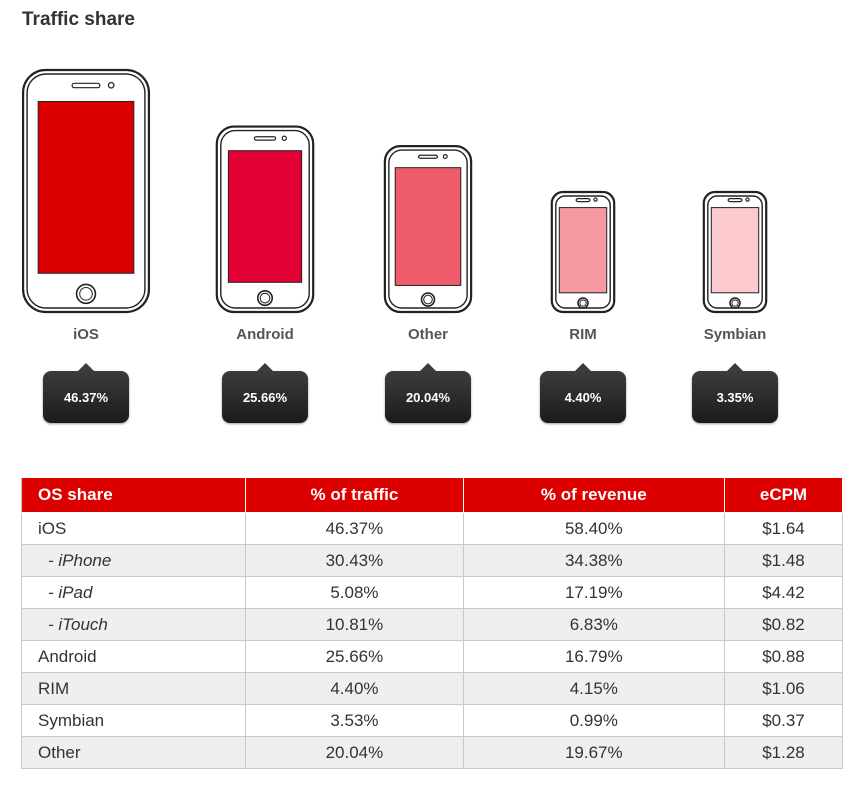  What do you see at coordinates (133, 528) in the screenshot?
I see `row-label: iOS` at bounding box center [133, 528].